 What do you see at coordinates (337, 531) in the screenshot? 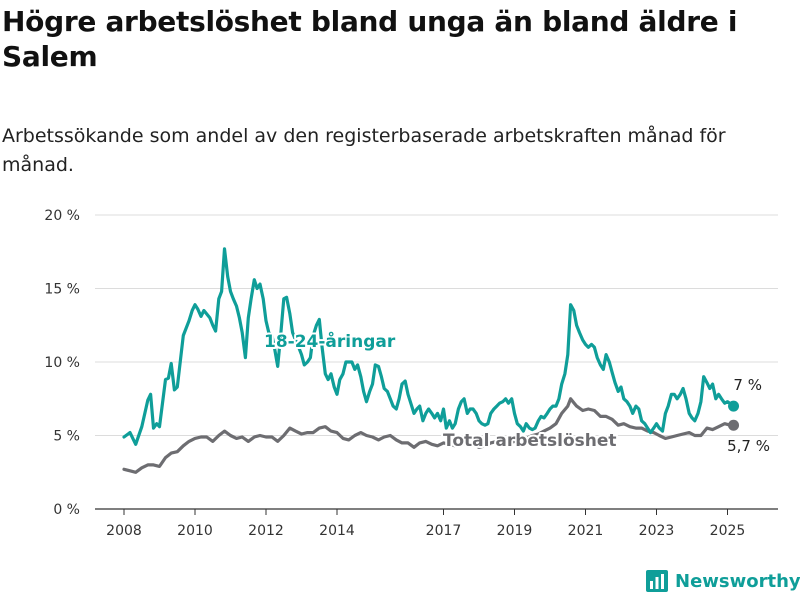
I see `x-tick-label: 2014` at bounding box center [337, 531].